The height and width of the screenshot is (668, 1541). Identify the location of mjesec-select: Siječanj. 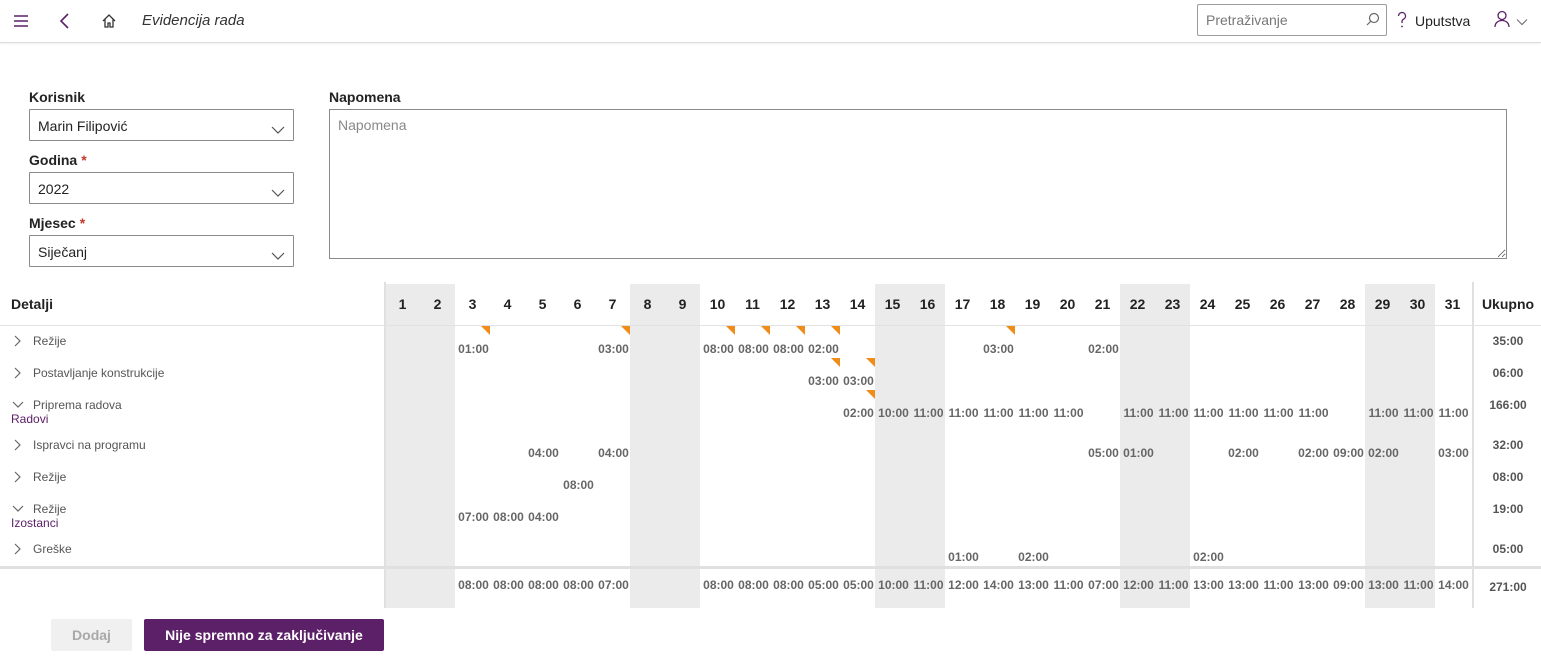
(161, 251).